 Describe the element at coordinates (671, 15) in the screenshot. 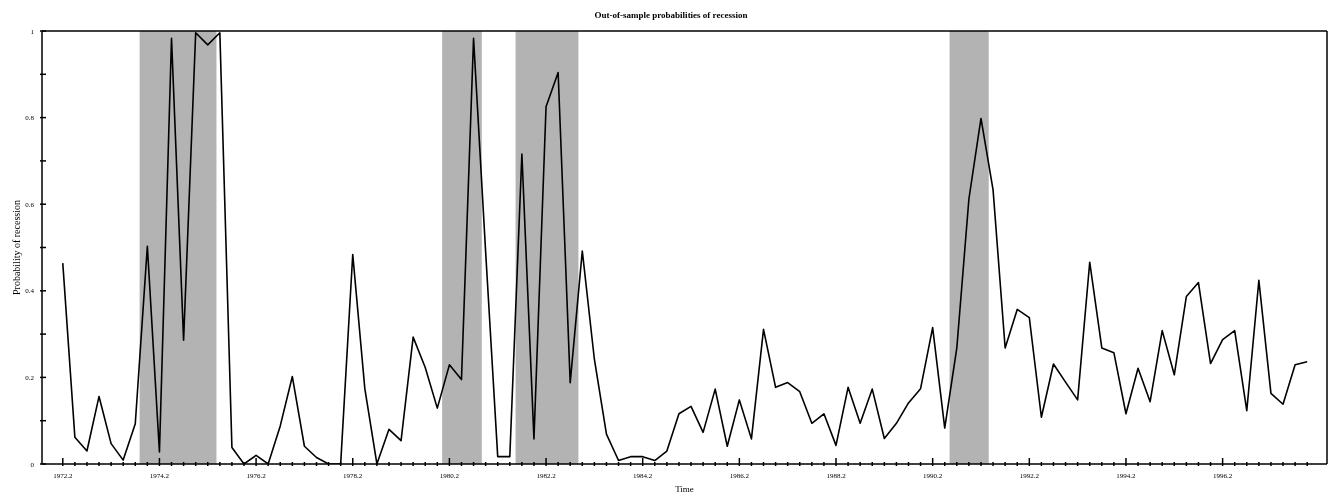

I see `chart-title: Out-of-sample probabilities of recession` at that location.